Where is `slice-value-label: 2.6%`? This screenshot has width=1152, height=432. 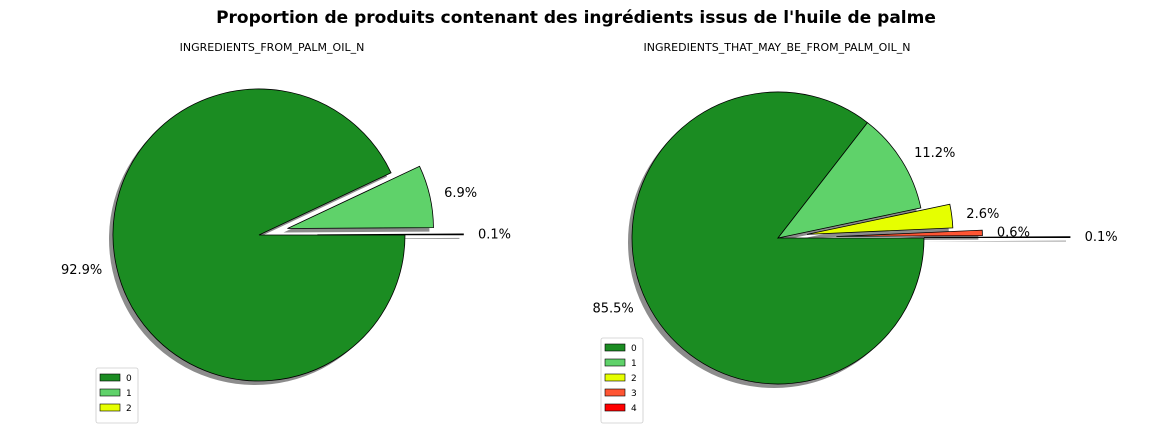
slice-value-label: 2.6% is located at coordinates (982, 214).